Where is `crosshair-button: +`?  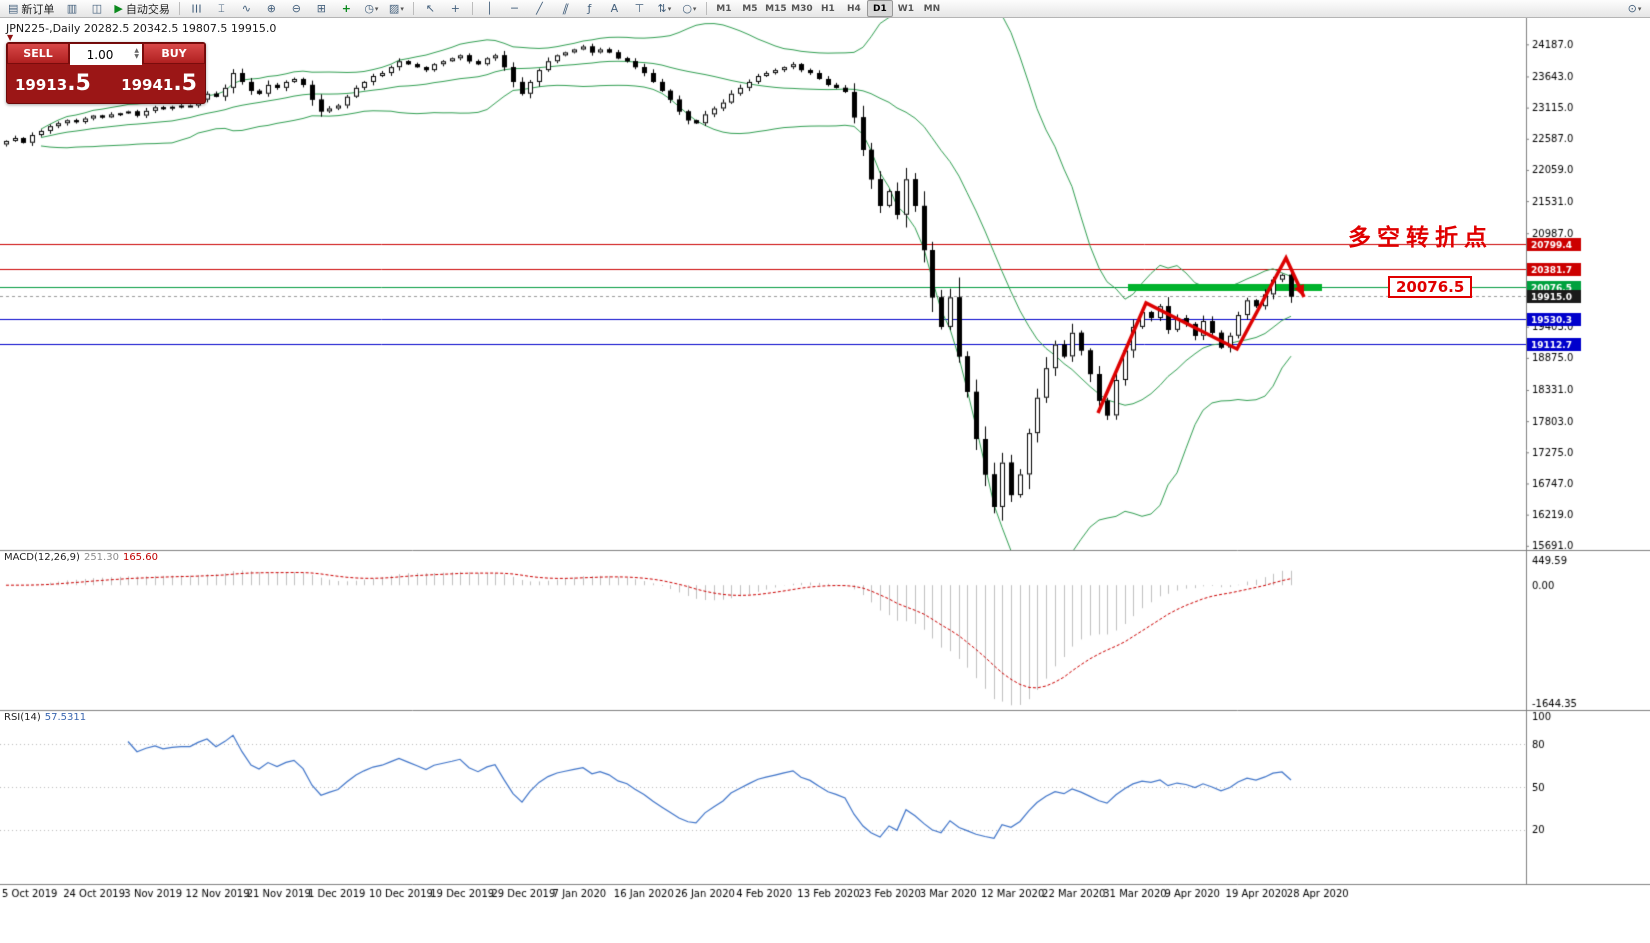
crosshair-button: + is located at coordinates (455, 8).